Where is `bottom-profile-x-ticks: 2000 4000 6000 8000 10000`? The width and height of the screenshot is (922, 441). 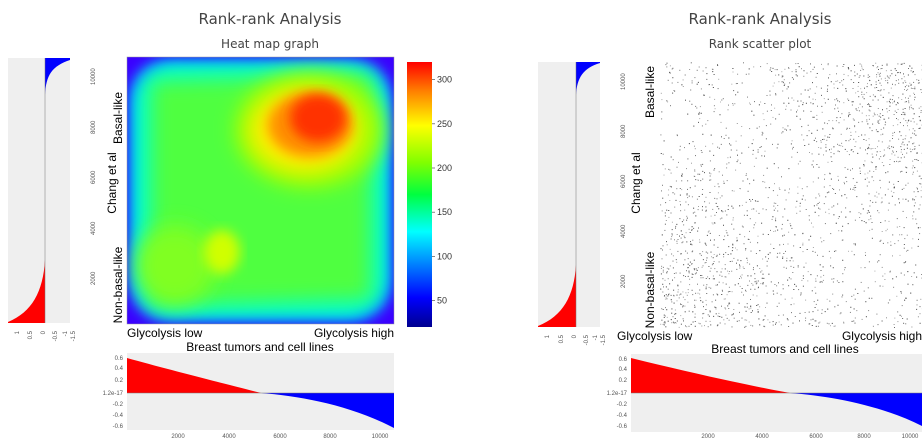
bottom-profile-x-ticks: 2000 4000 6000 8000 10000 is located at coordinates (280, 437).